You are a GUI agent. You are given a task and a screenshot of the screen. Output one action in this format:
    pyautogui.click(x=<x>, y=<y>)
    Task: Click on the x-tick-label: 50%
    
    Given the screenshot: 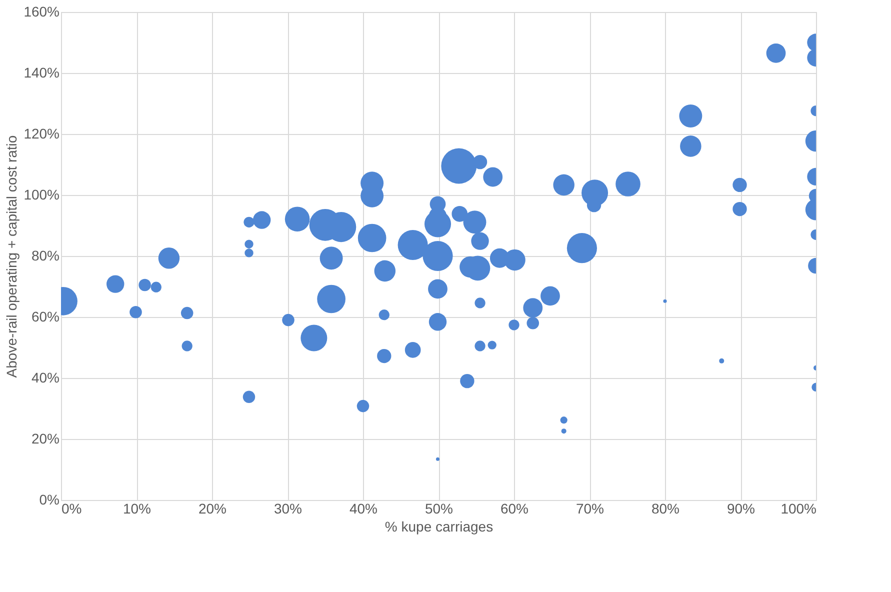 What is the action you would take?
    pyautogui.click(x=439, y=508)
    